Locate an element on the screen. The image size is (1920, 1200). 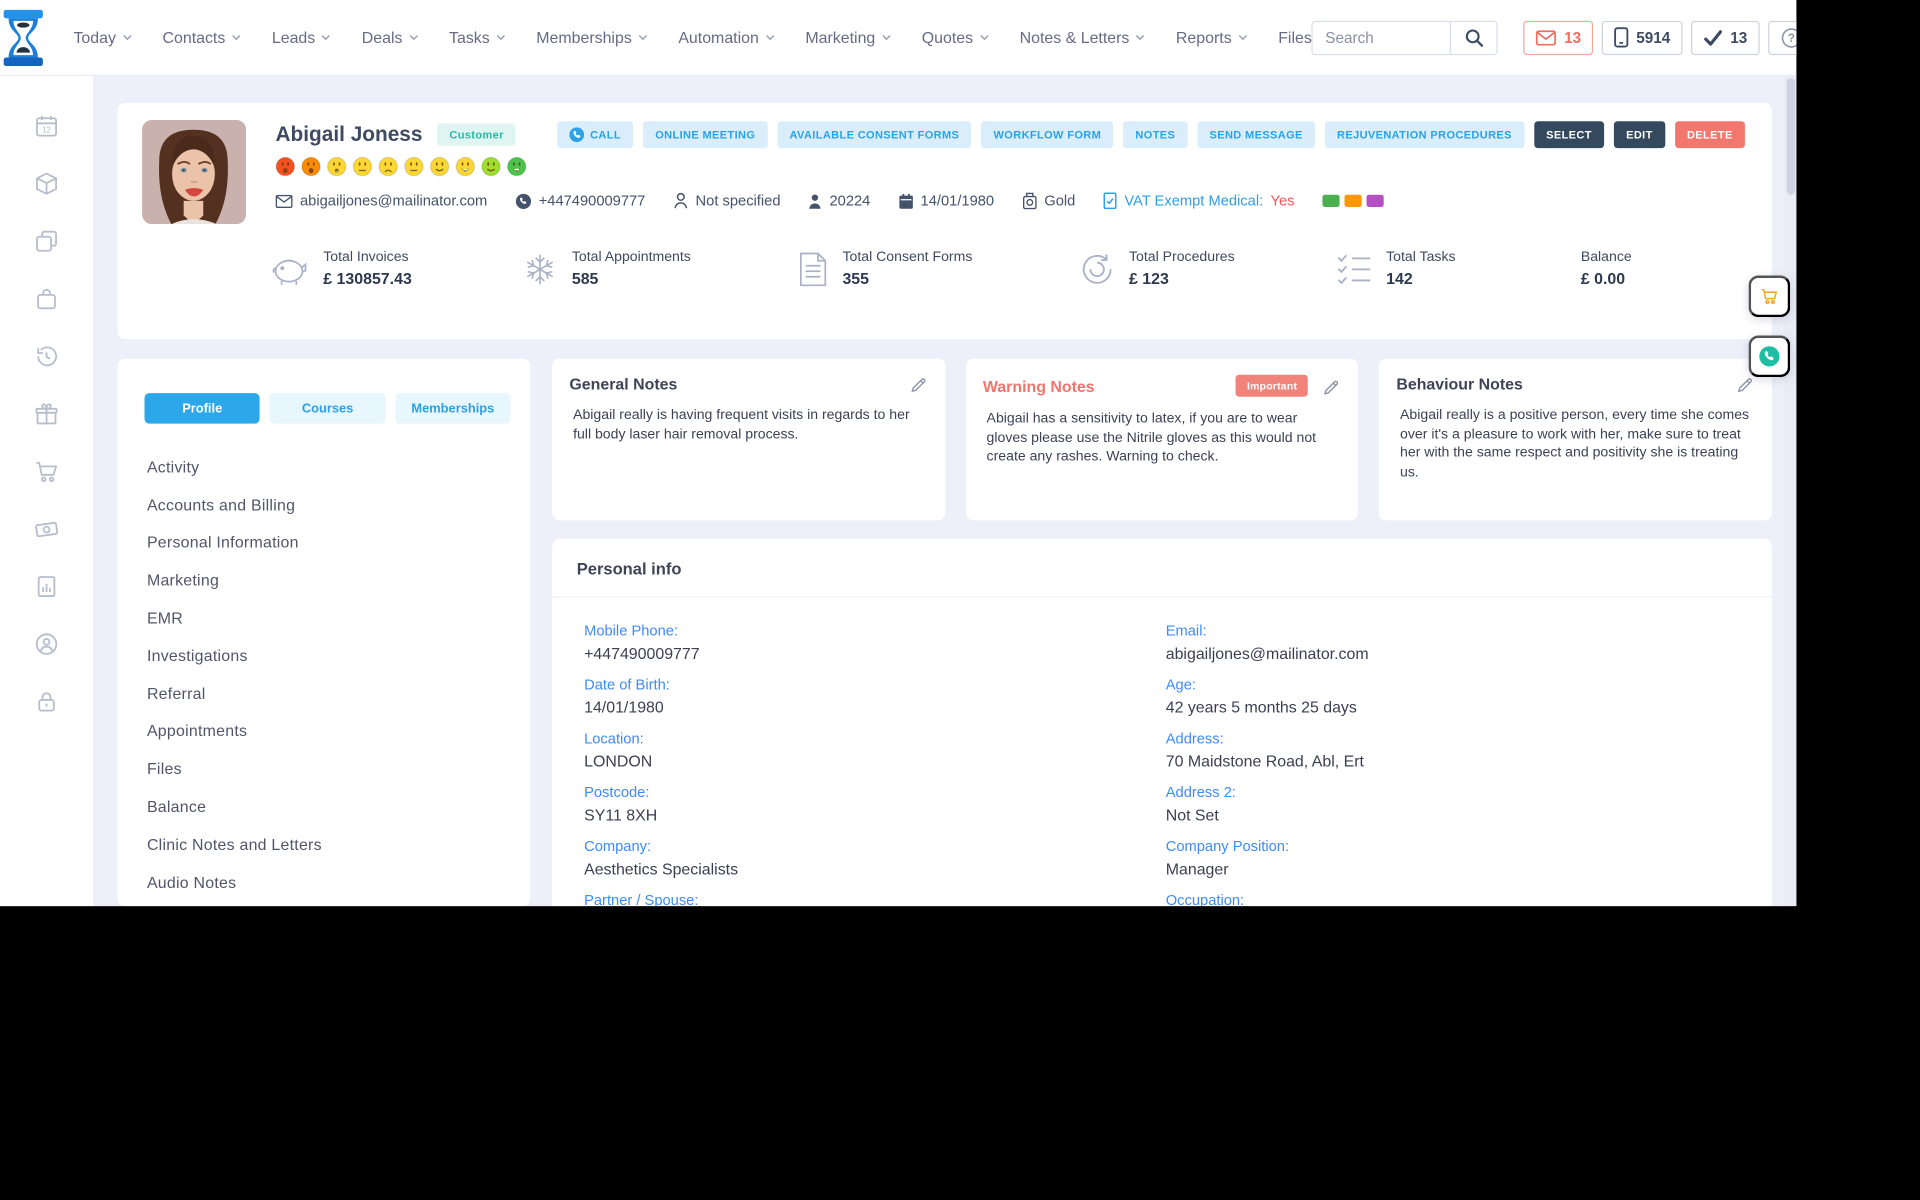
edit-warning-notes-button is located at coordinates (1332, 386).